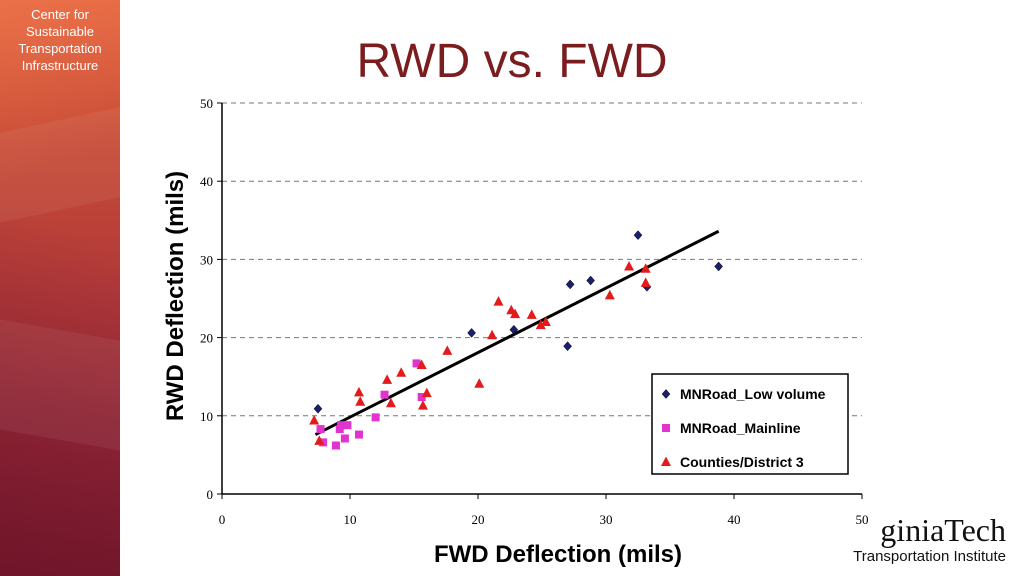  What do you see at coordinates (60, 65) in the screenshot?
I see `org-line: Infrastructure` at bounding box center [60, 65].